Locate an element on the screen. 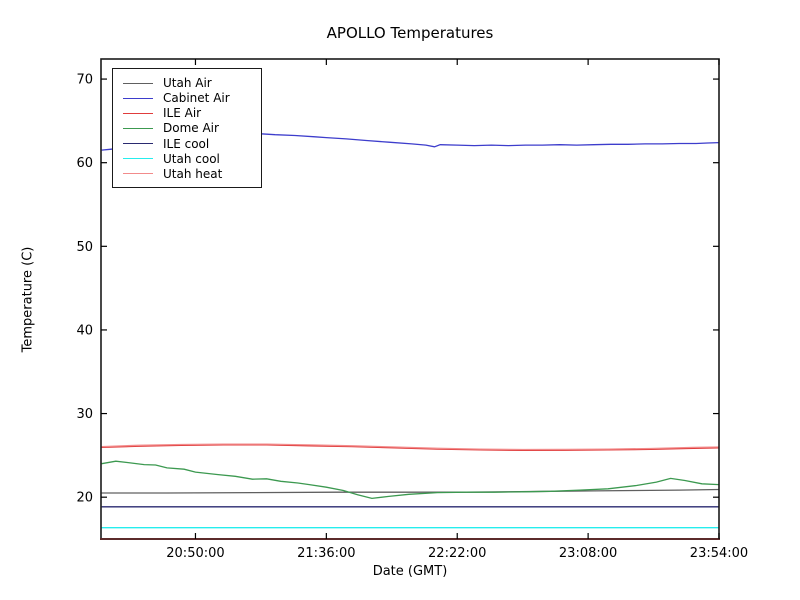 The image size is (800, 600). x-axis-label: Date (GMT) is located at coordinates (410, 571).